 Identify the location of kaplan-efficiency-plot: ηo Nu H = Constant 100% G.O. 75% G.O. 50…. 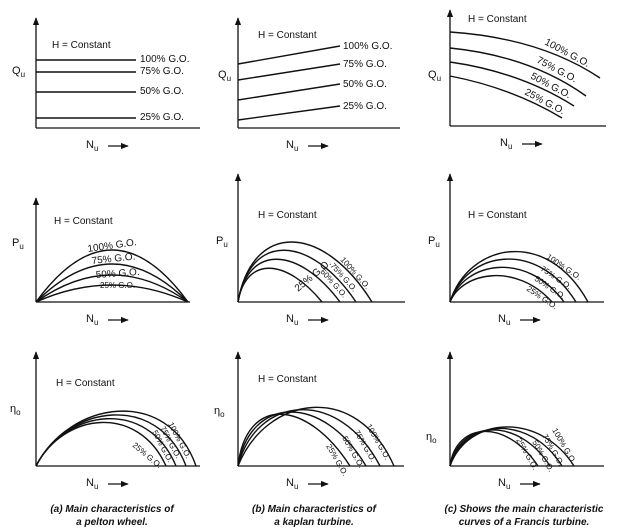
(309, 421).